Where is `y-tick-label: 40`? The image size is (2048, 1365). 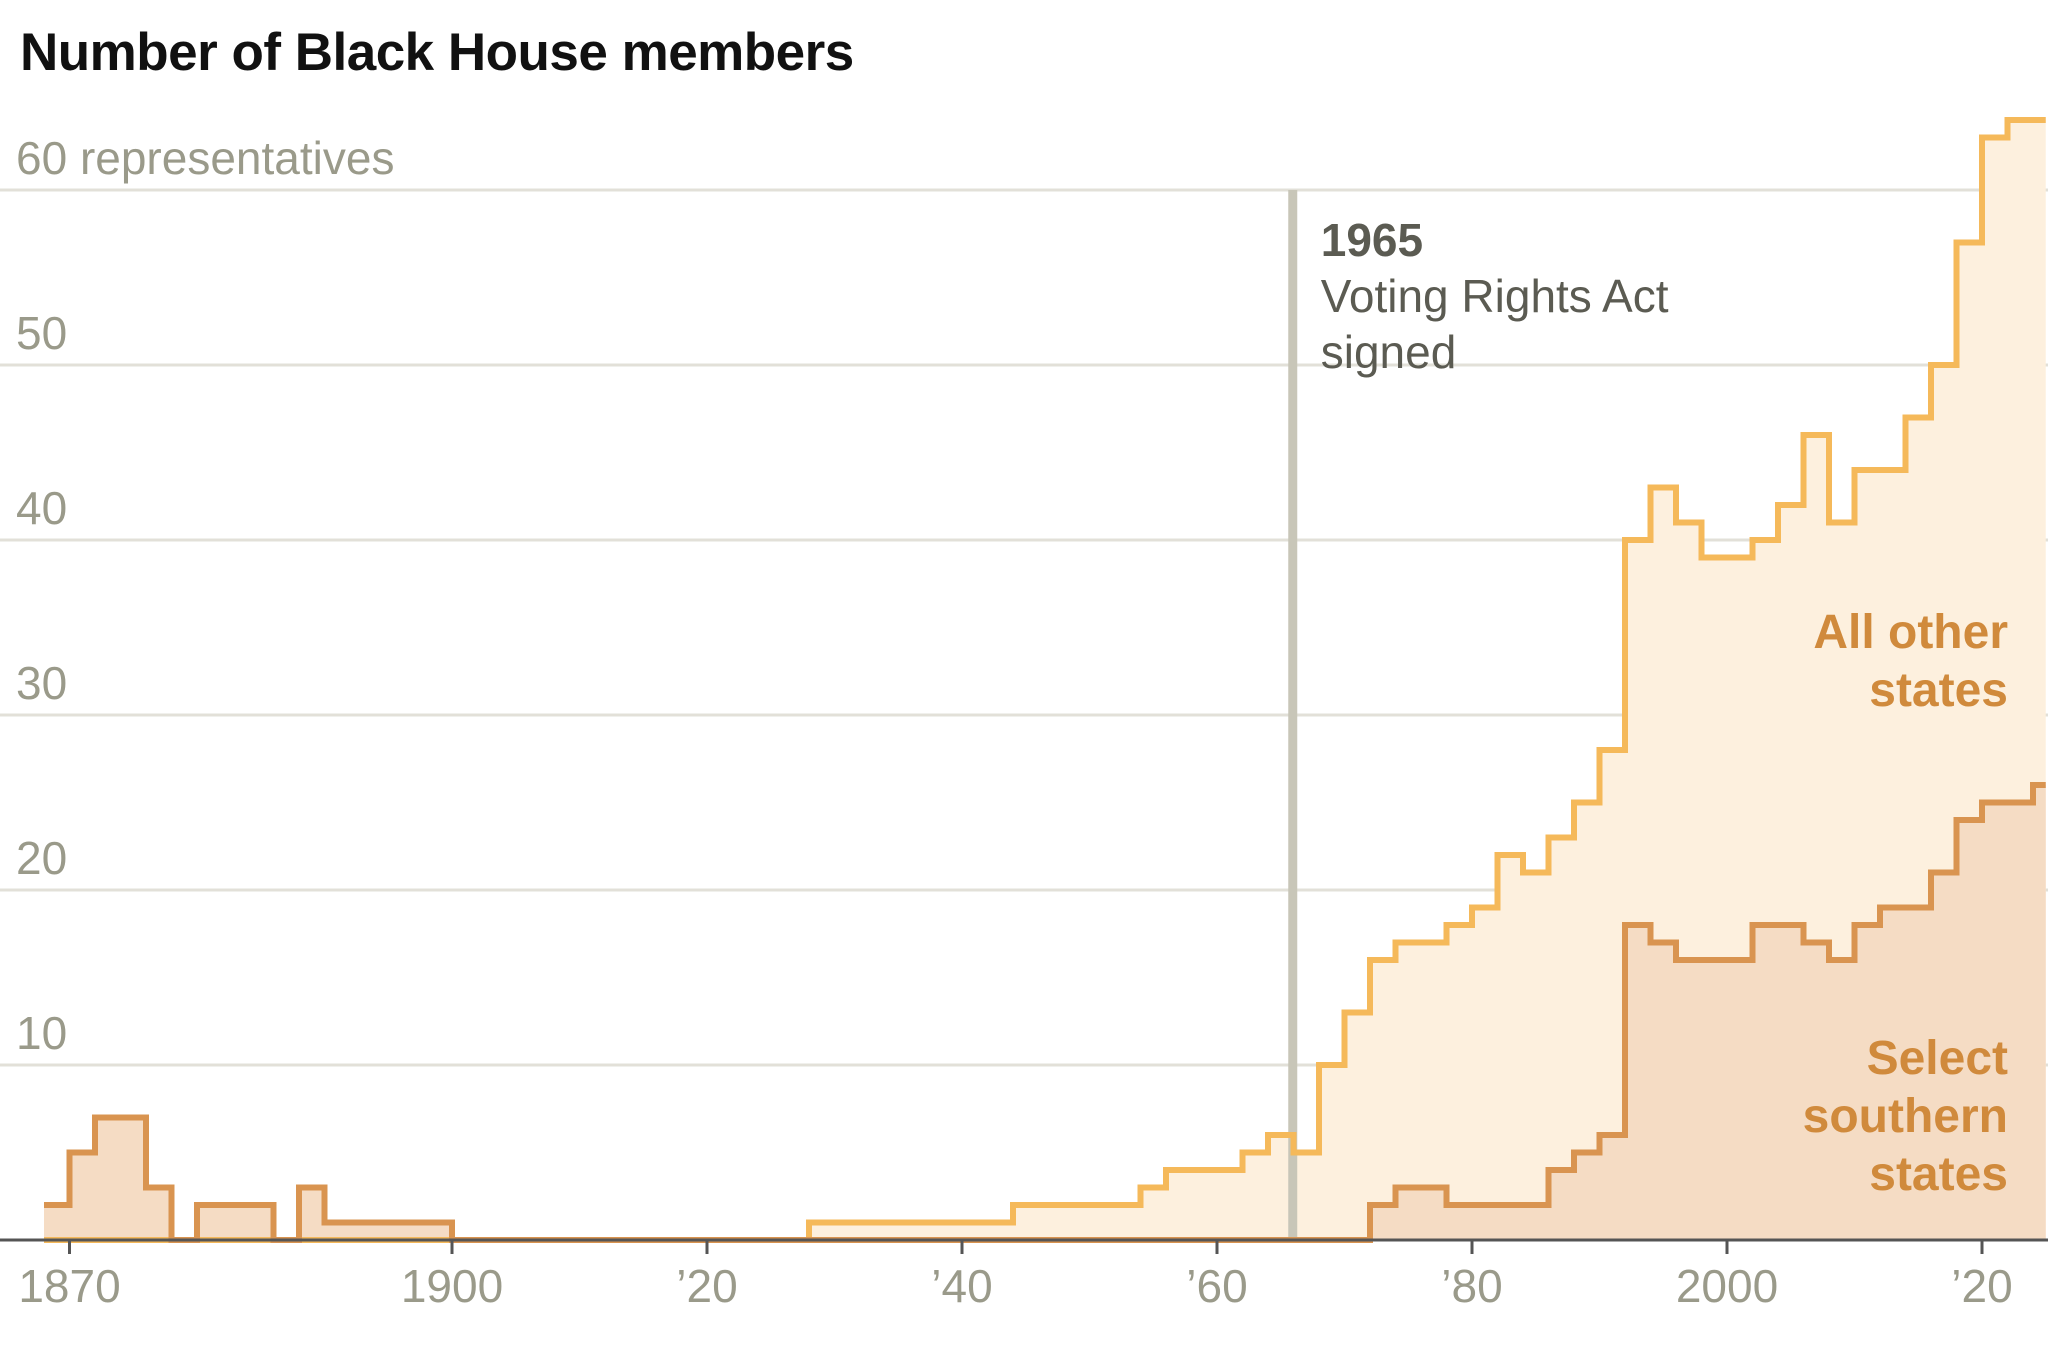 y-tick-label: 40 is located at coordinates (41, 508).